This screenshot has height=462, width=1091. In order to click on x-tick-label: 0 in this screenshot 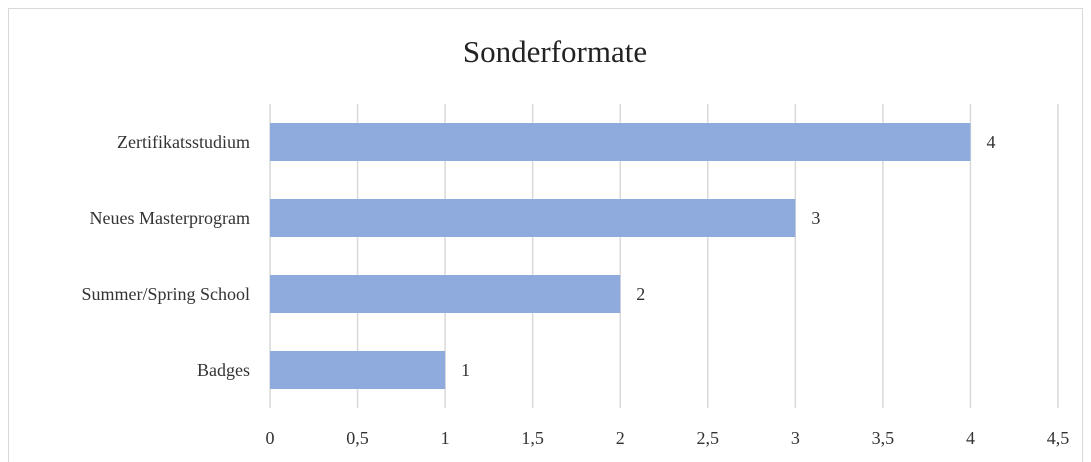, I will do `click(270, 438)`.